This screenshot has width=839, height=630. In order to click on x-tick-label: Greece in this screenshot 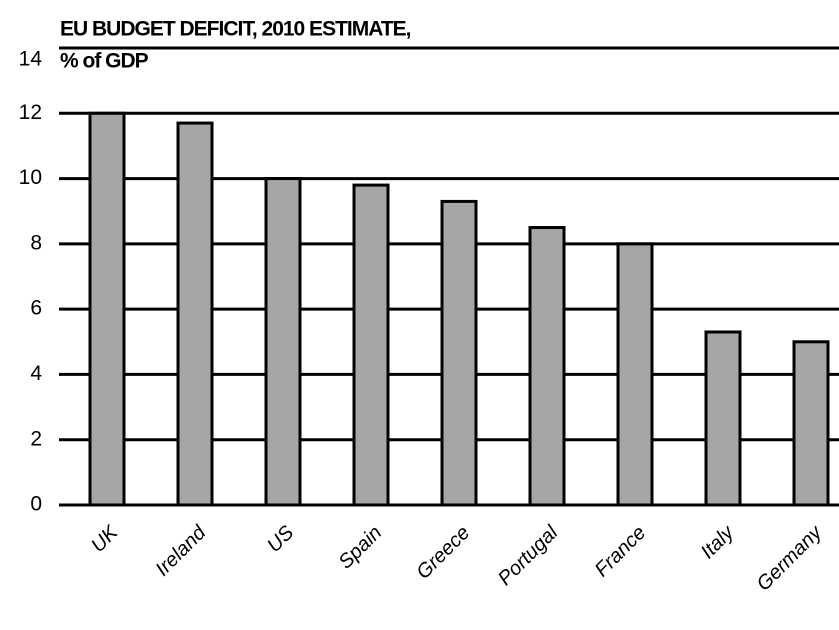, I will do `click(443, 553)`.